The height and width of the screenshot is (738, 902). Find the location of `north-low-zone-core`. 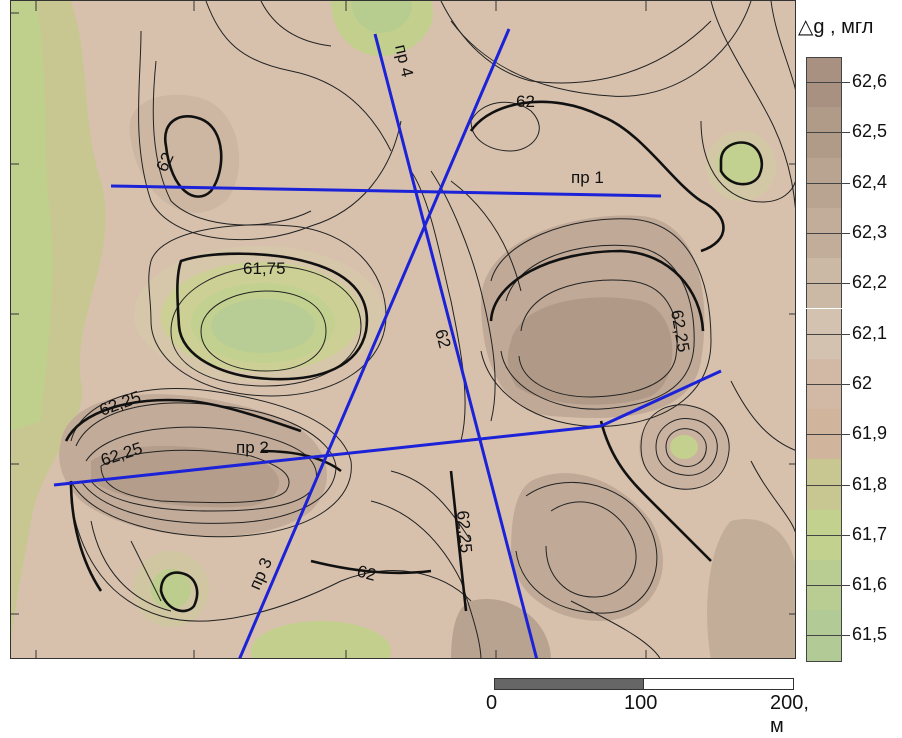

north-low-zone-core is located at coordinates (381, 17).